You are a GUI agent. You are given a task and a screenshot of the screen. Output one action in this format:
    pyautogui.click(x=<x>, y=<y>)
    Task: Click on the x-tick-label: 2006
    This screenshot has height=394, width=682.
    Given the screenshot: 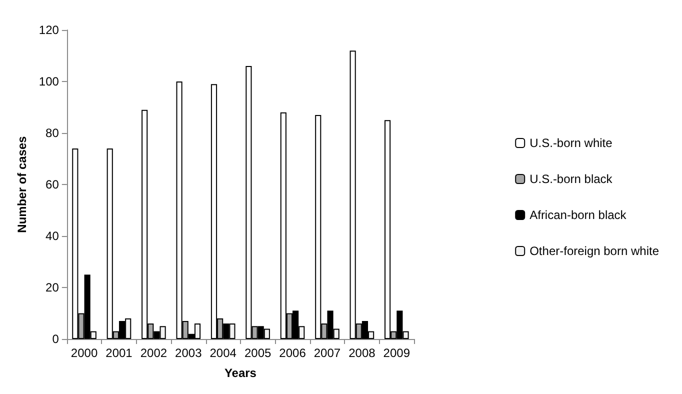 What is the action you would take?
    pyautogui.click(x=292, y=353)
    